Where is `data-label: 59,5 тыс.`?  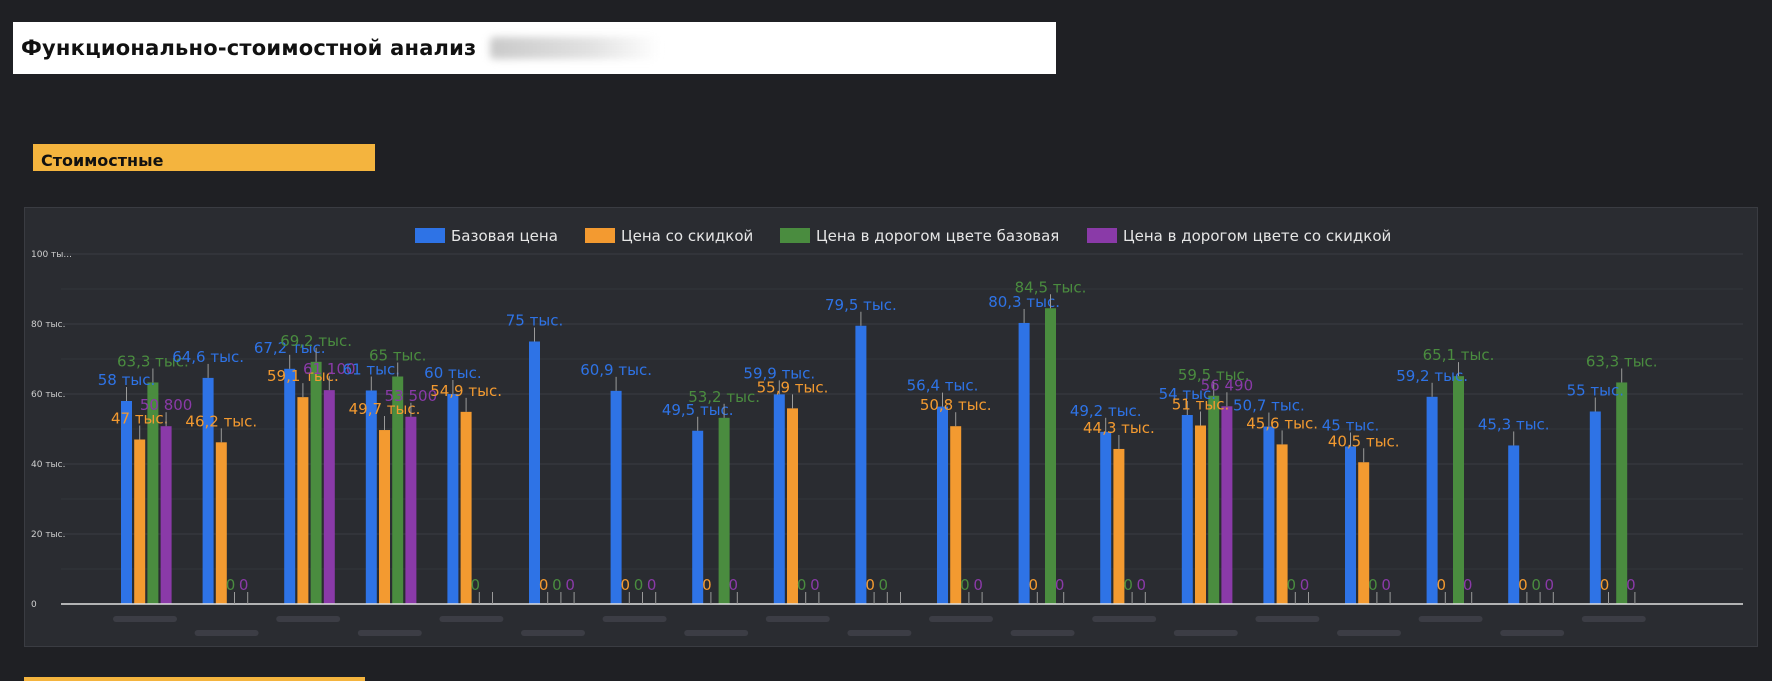
data-label: 59,5 тыс. is located at coordinates (1214, 375).